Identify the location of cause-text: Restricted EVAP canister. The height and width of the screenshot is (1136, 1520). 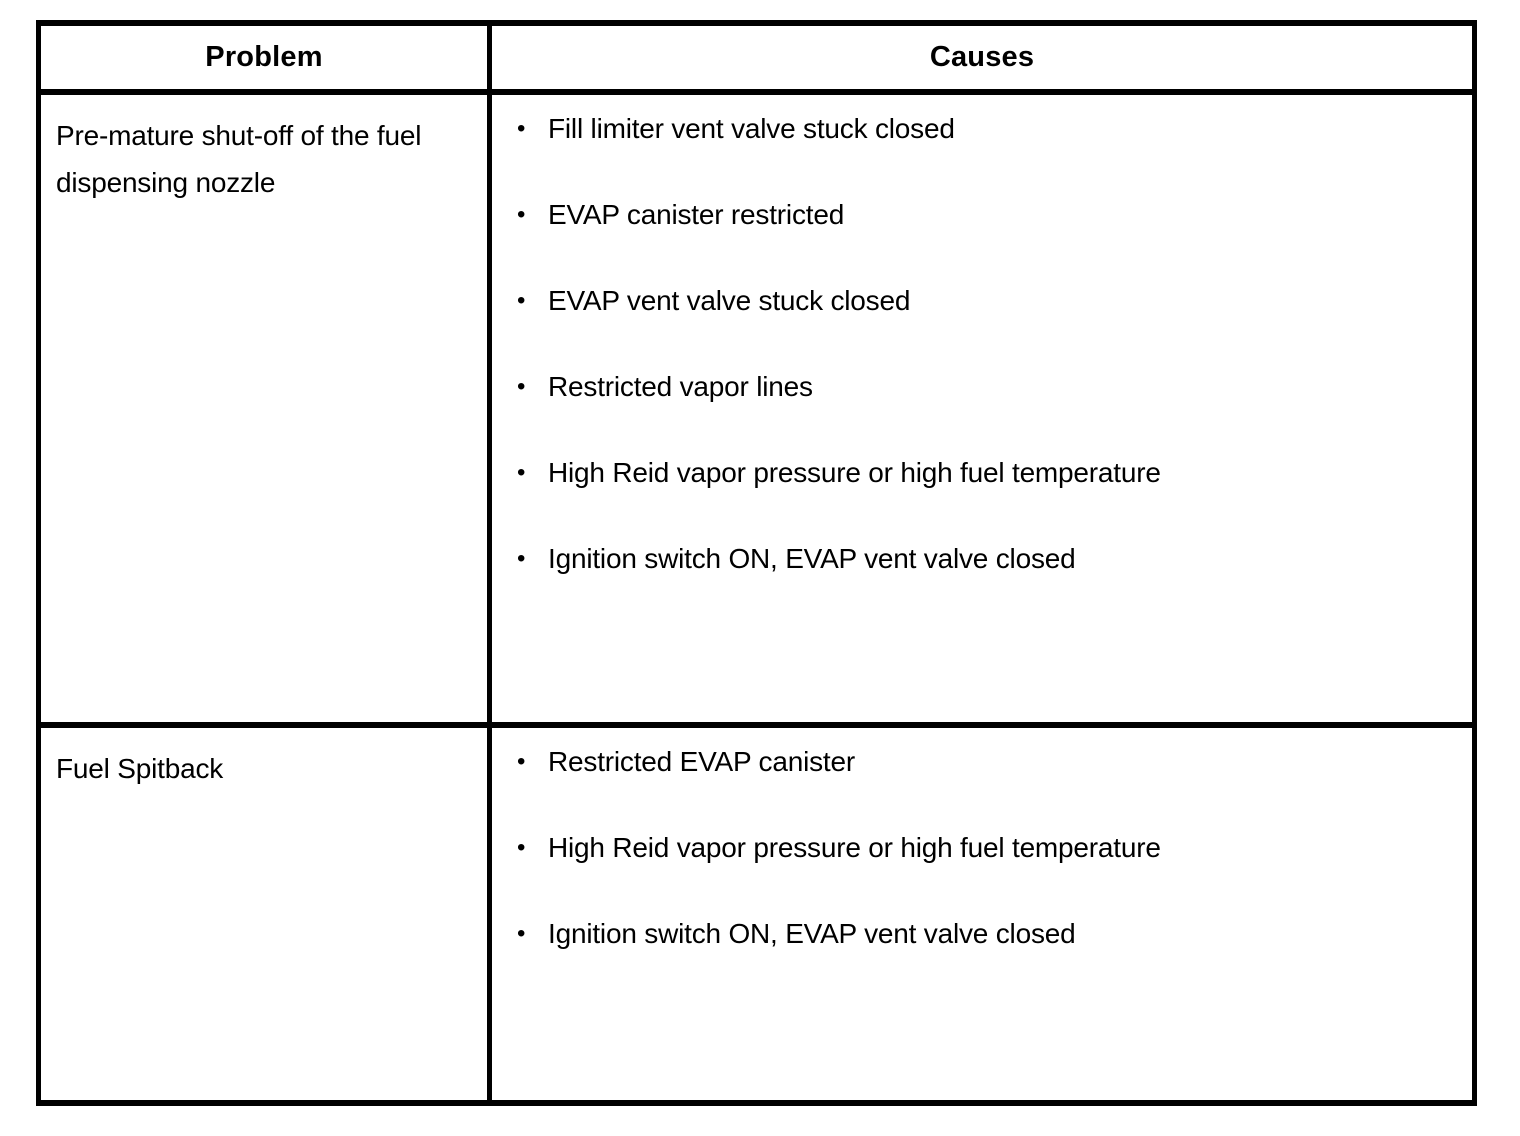
(701, 761).